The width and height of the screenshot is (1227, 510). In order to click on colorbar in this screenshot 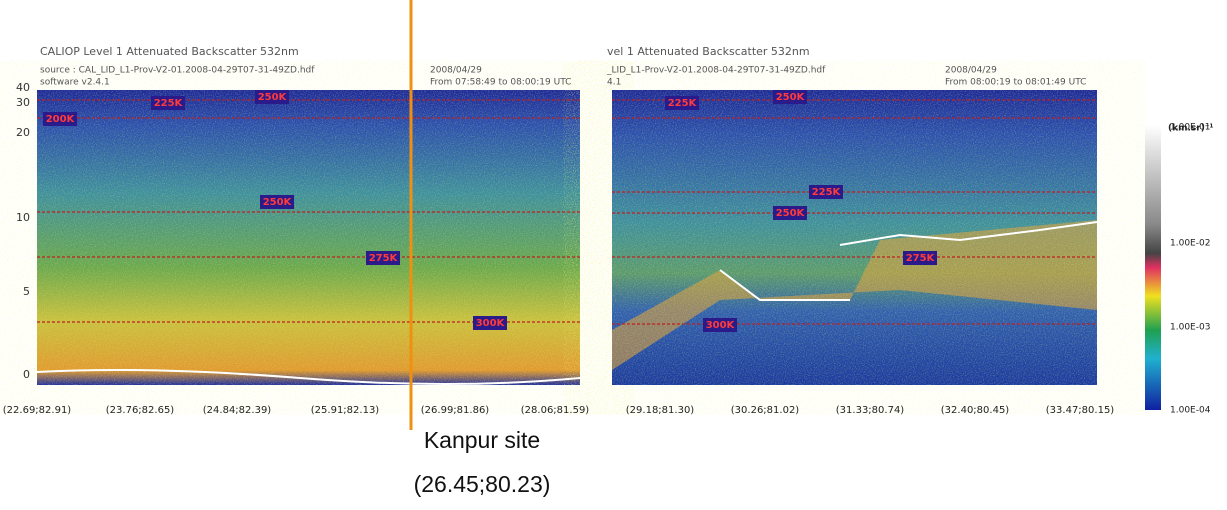, I will do `click(1153, 267)`.